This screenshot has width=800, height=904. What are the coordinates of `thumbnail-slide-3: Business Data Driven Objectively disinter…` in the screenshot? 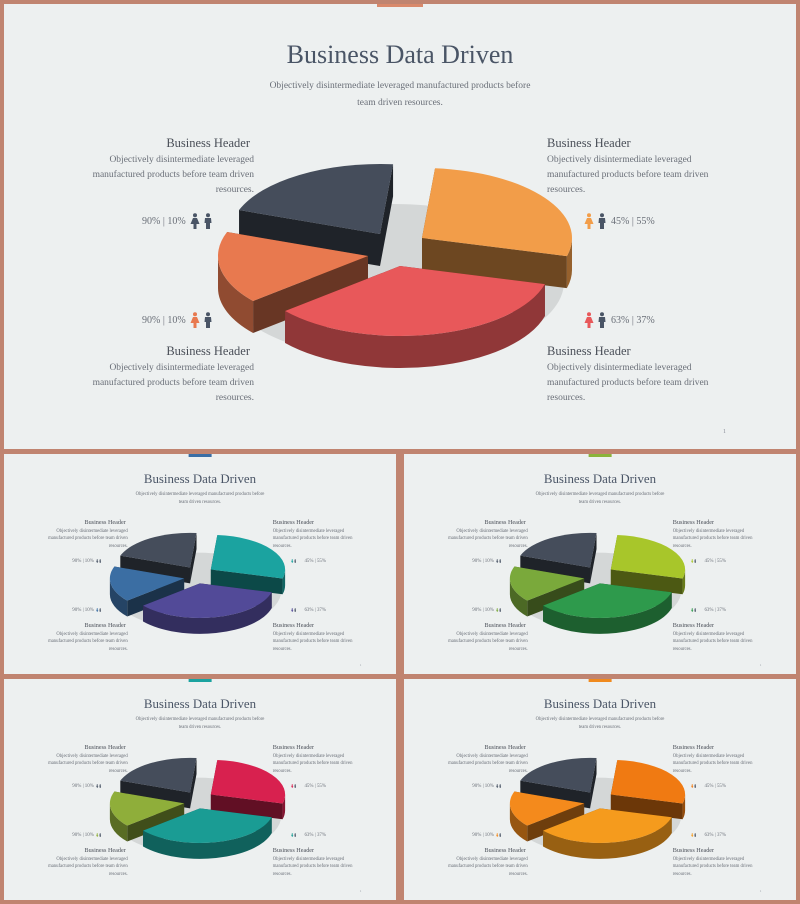 It's located at (200, 789).